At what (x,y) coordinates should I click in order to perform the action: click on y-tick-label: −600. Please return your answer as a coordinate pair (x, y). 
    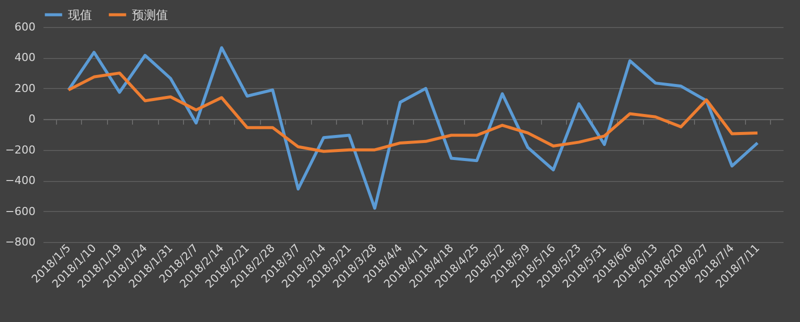
    Looking at the image, I should click on (20, 211).